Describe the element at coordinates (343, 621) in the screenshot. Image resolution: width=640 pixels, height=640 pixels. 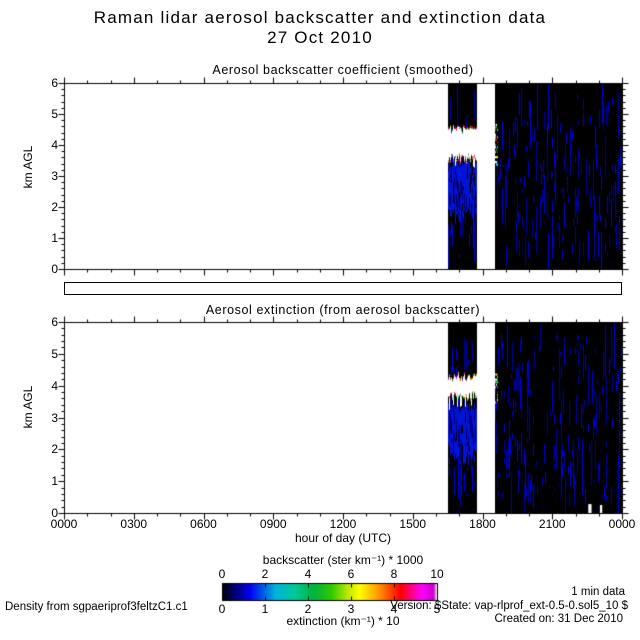
I see `colorbar-bottom-label: extinction (km⁻¹) * 10` at that location.